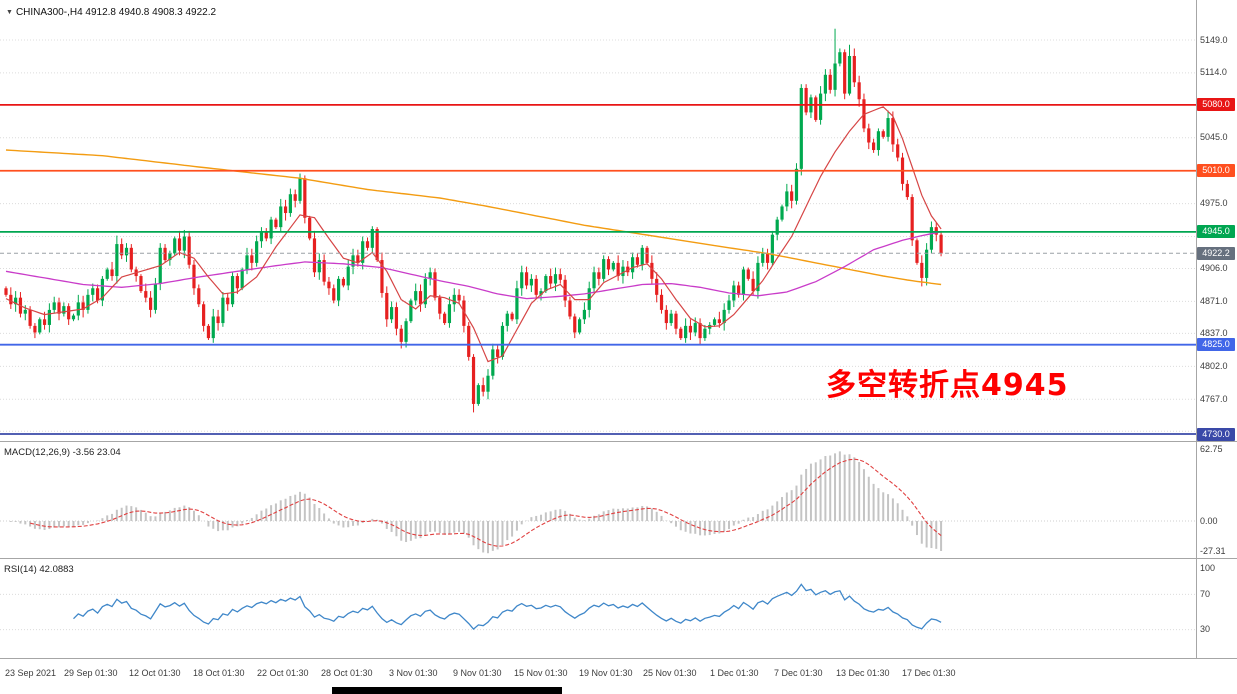 The width and height of the screenshot is (1237, 694). I want to click on time-tick-label: 3 Nov 01:30, so click(413, 673).